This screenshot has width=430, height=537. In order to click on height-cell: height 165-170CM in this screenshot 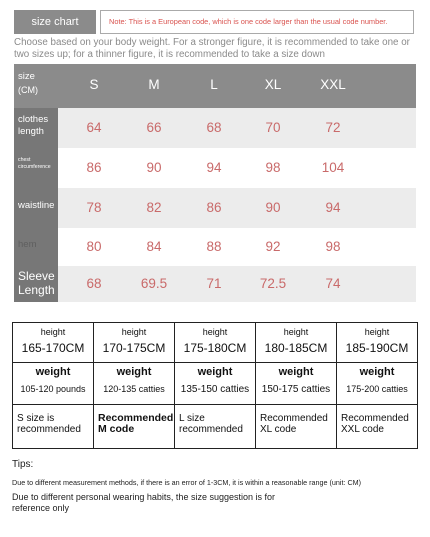, I will do `click(53, 342)`.